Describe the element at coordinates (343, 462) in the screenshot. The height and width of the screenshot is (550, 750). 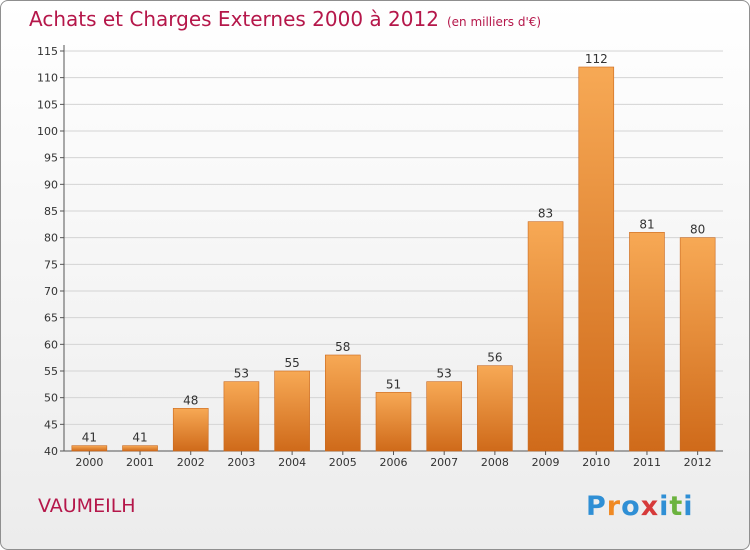
I see `x-tick-label: 2005` at that location.